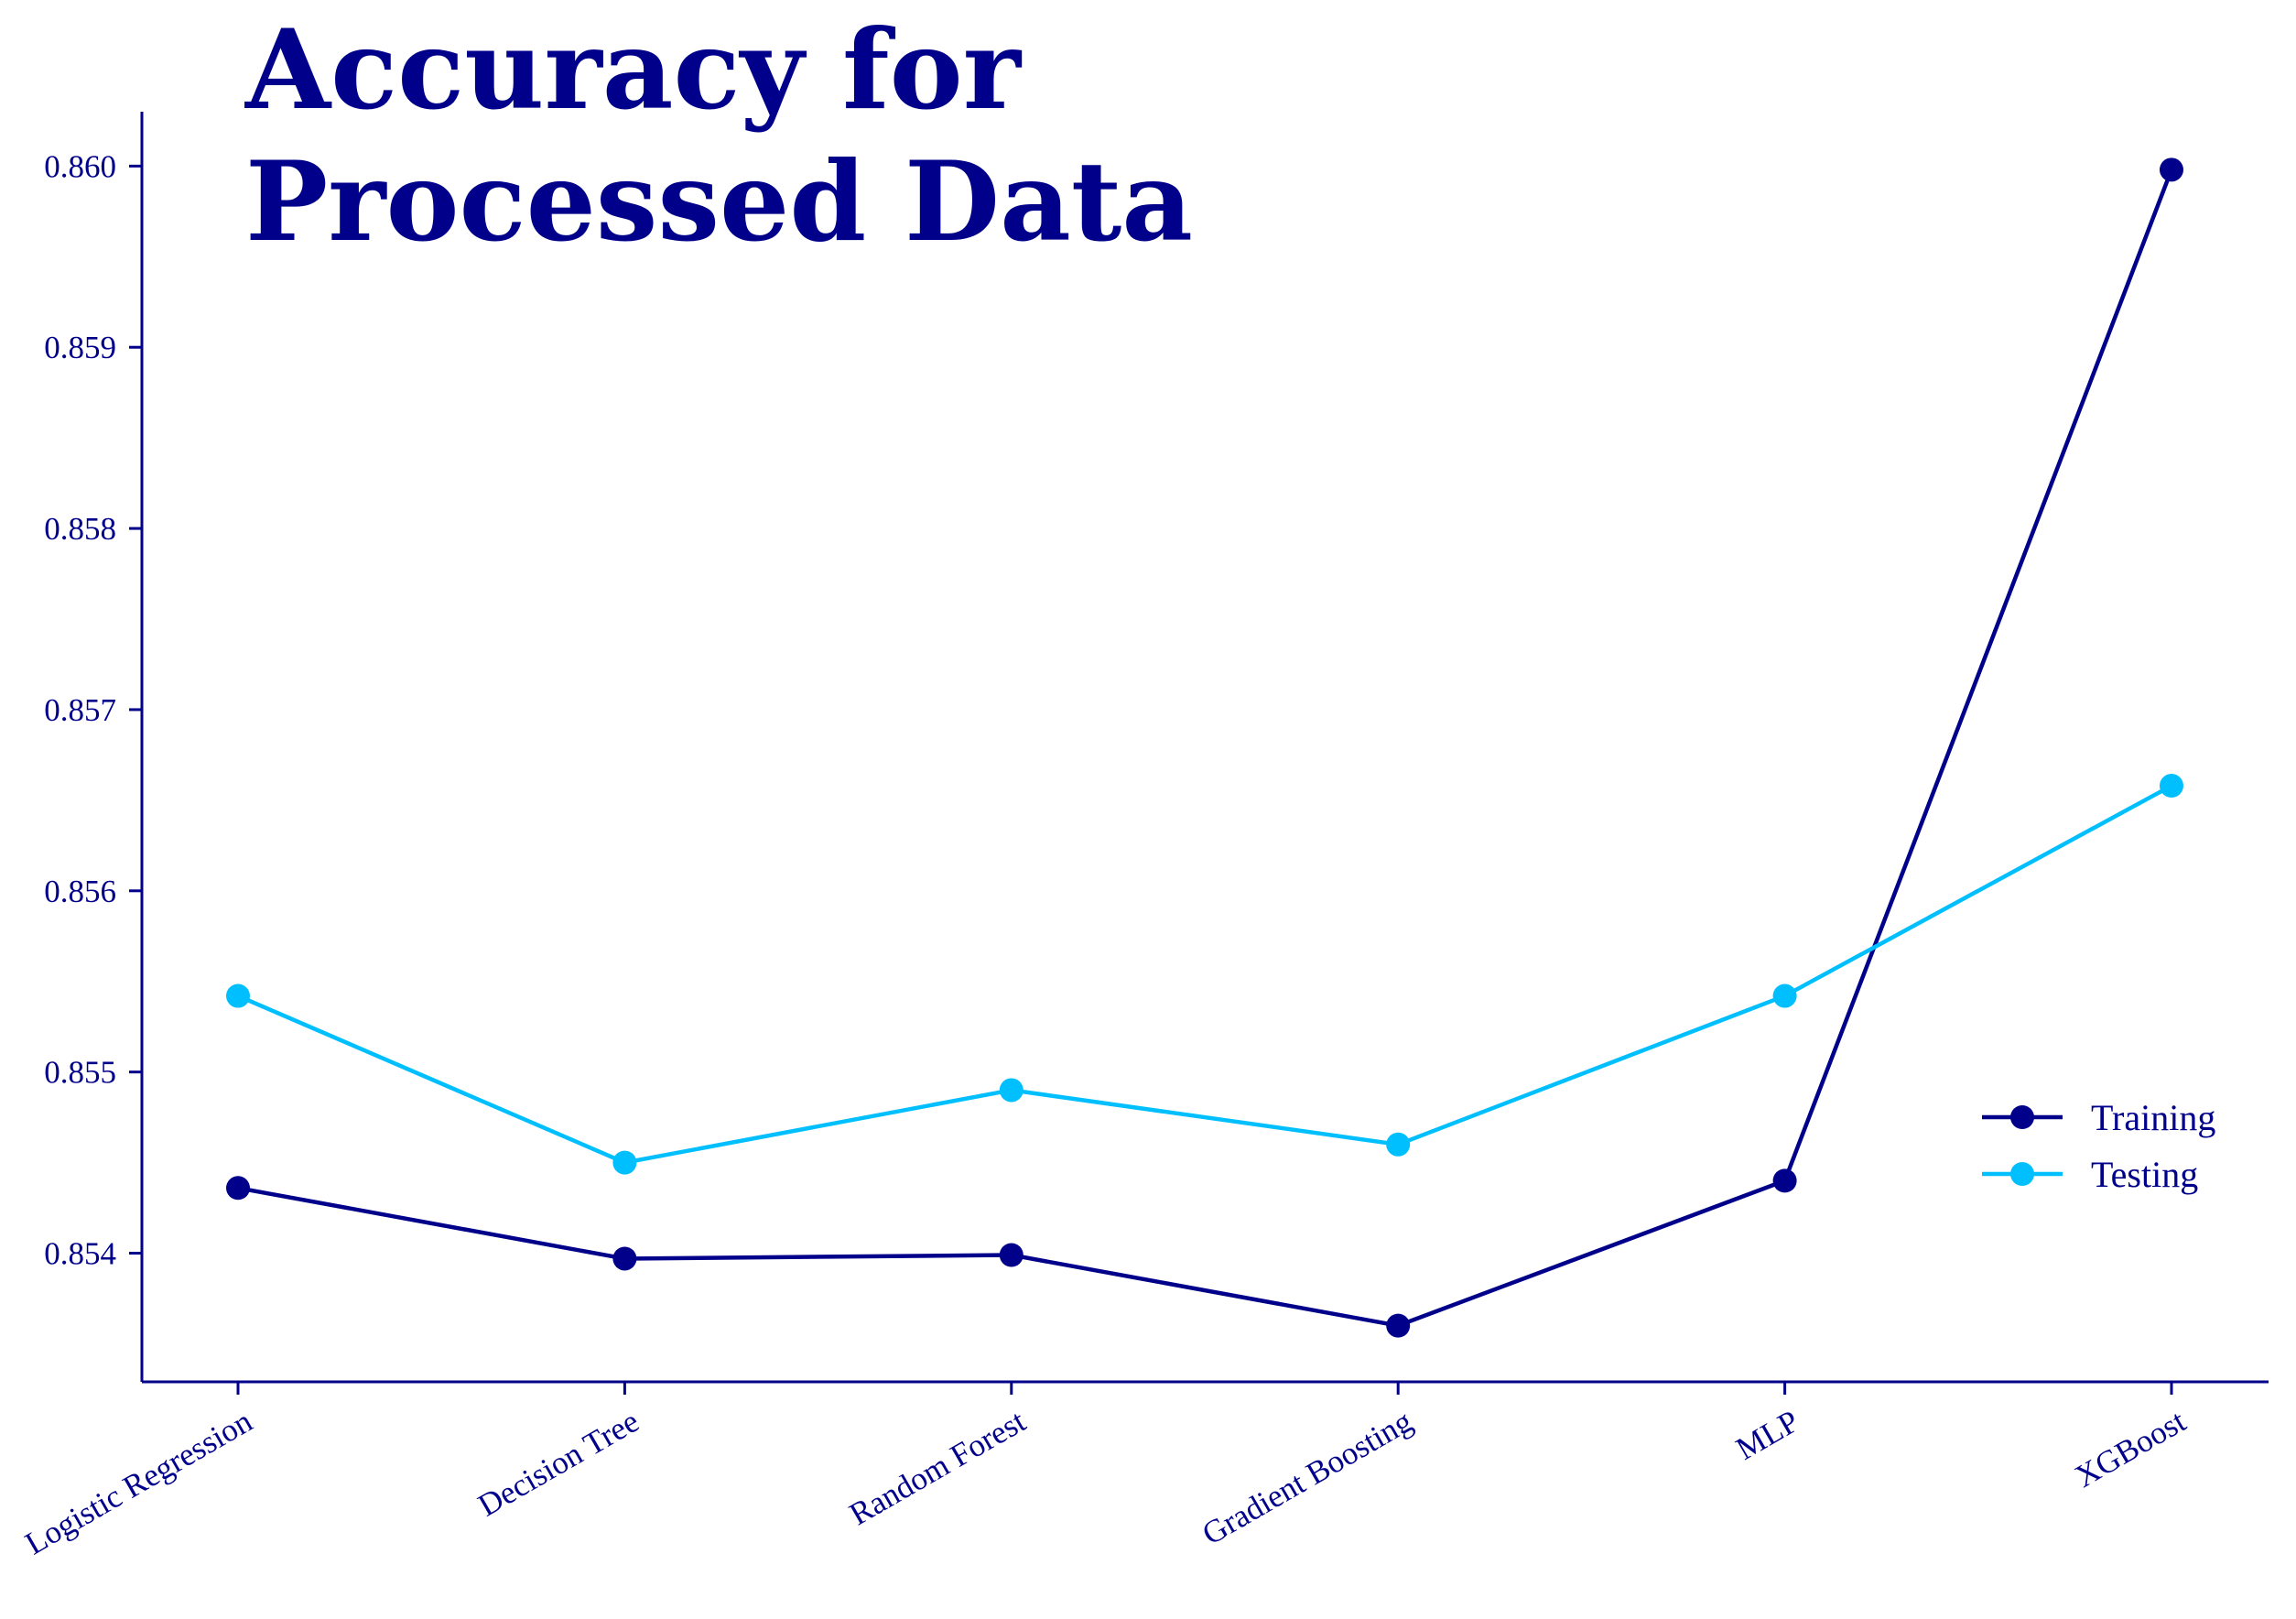  Describe the element at coordinates (138, 1482) in the screenshot. I see `x-tick-label: Logistic Regression` at that location.